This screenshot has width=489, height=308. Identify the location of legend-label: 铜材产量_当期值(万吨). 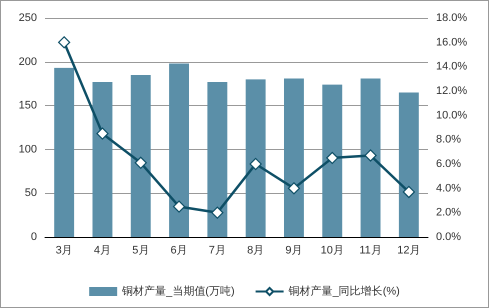
(178, 291).